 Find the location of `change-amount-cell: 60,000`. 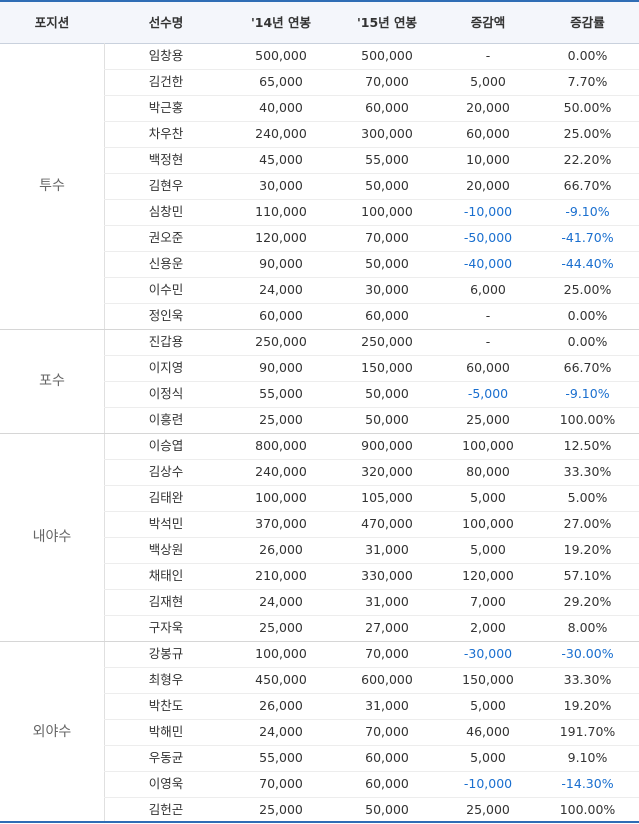

change-amount-cell: 60,000 is located at coordinates (488, 133).